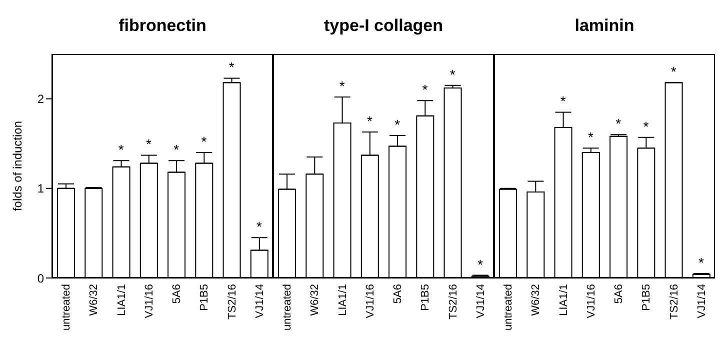 Image resolution: width=720 pixels, height=347 pixels. What do you see at coordinates (383, 26) in the screenshot?
I see `chart-title: type-I collagen` at bounding box center [383, 26].